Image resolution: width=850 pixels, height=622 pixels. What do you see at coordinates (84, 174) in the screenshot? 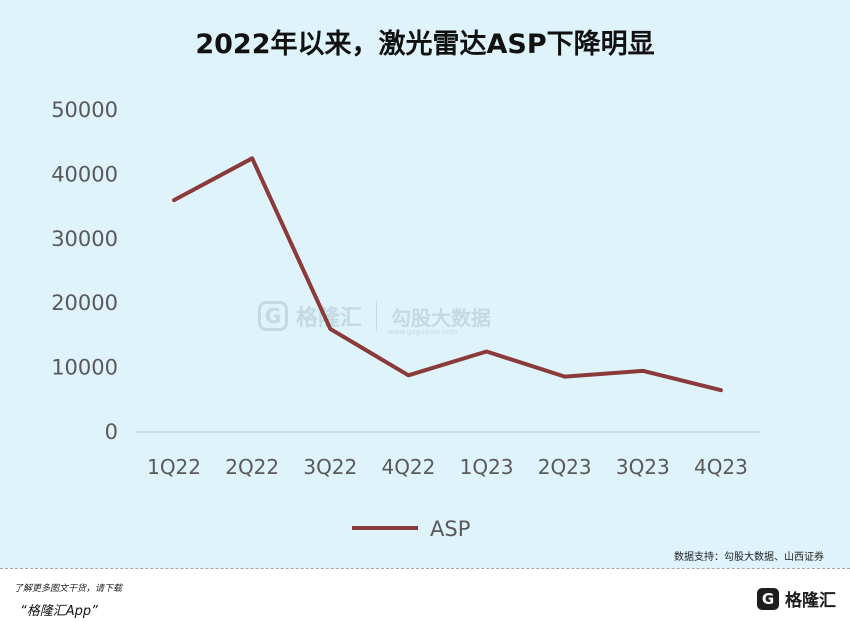
I see `y-tick-label: 40000` at bounding box center [84, 174].